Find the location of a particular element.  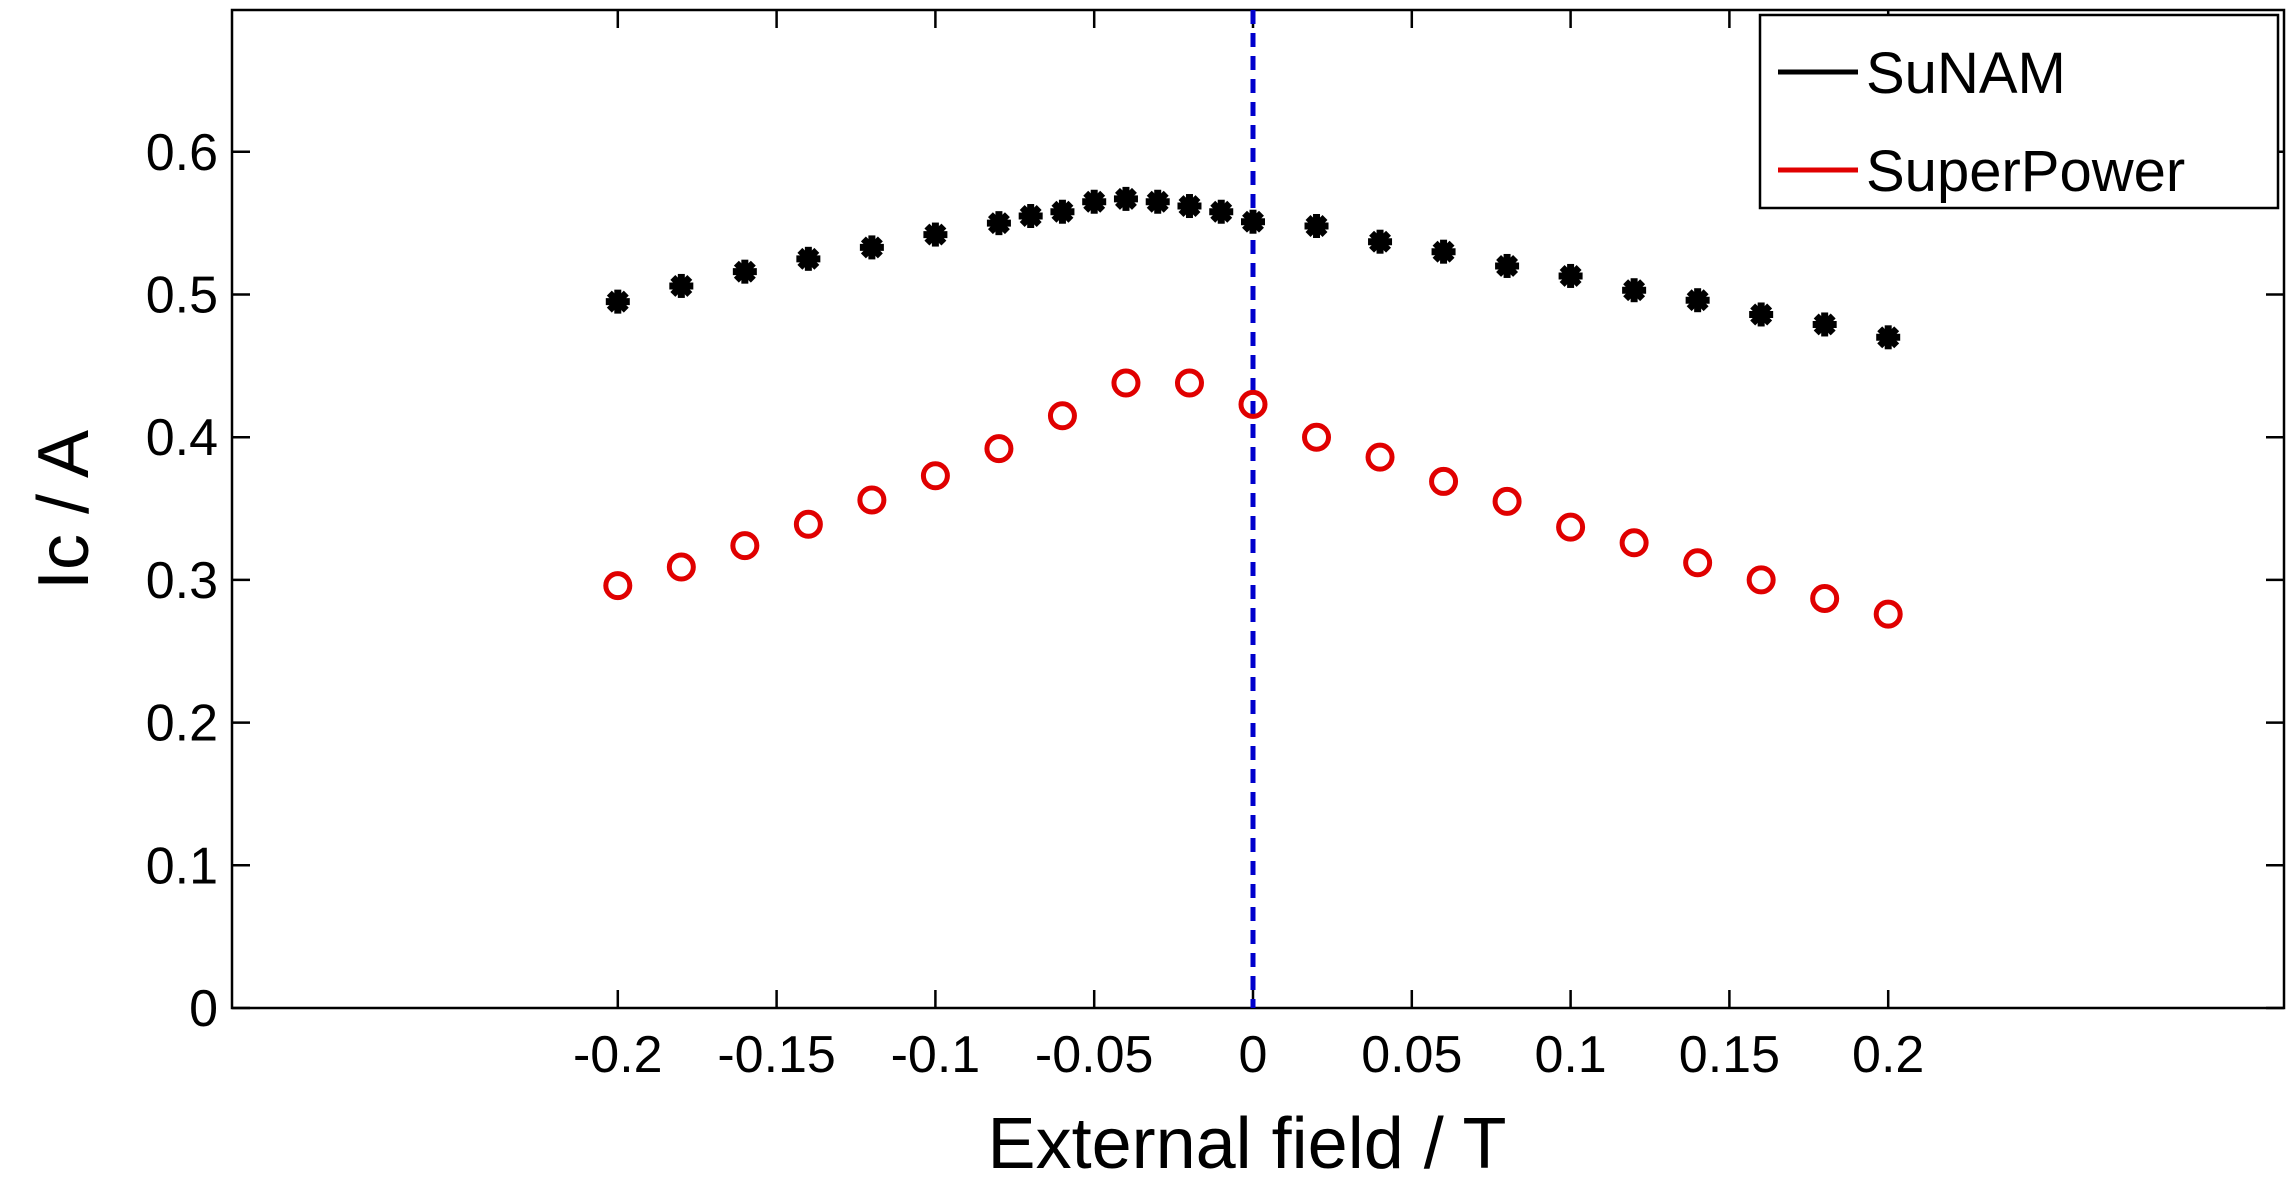

legend-box is located at coordinates (2019, 111).